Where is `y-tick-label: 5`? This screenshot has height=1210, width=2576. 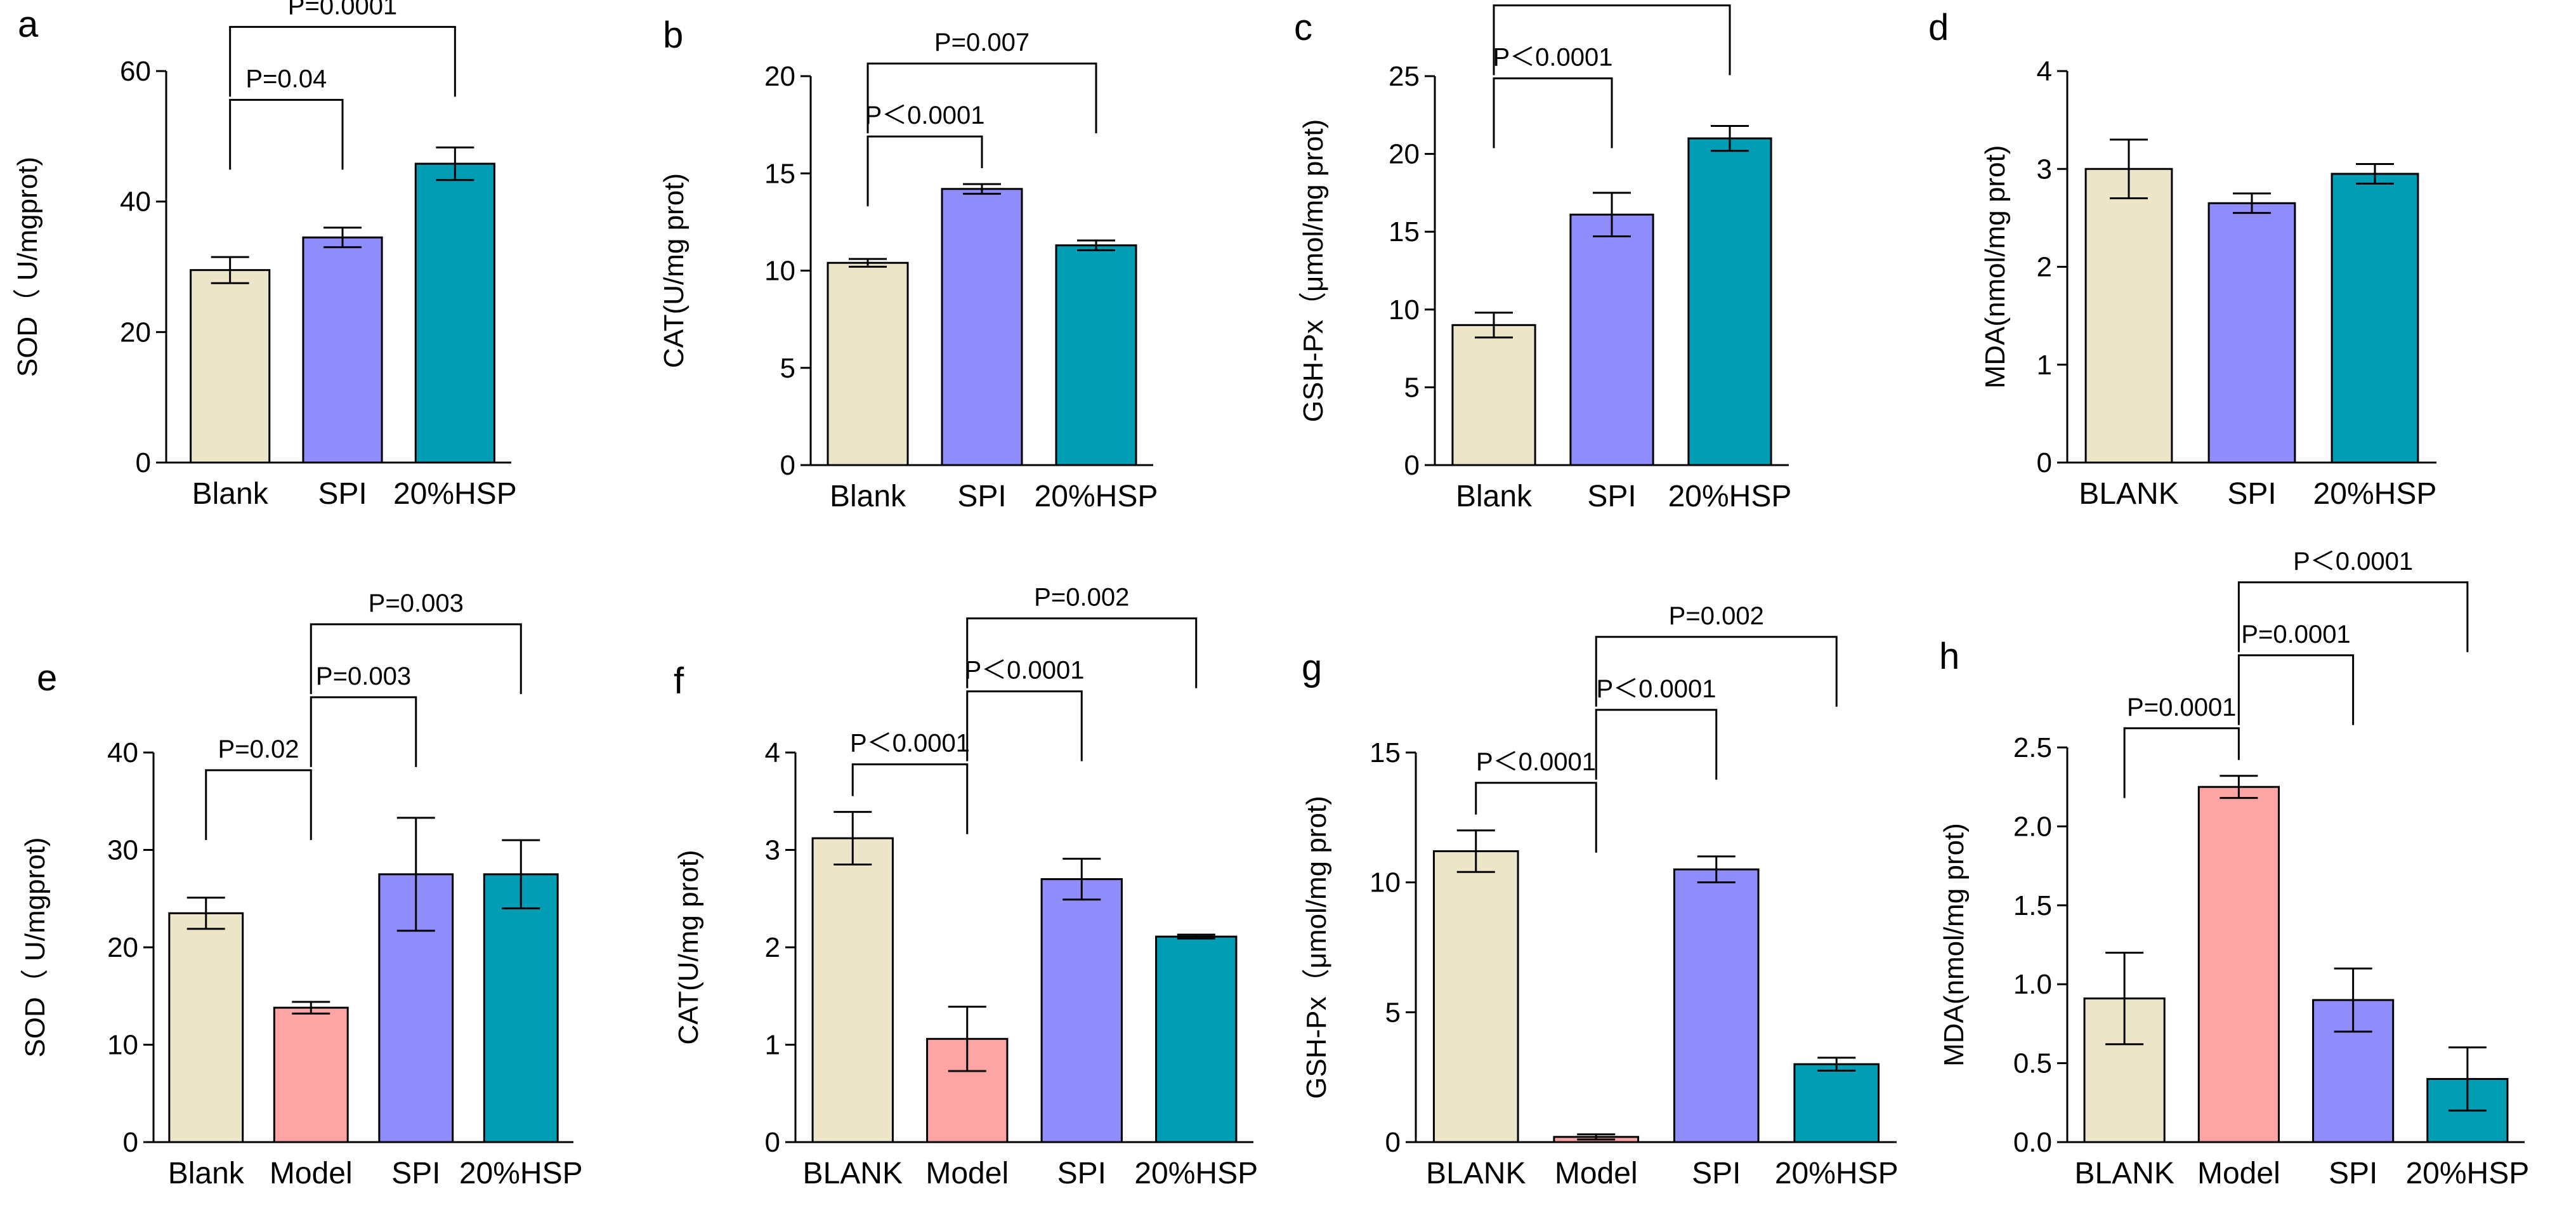 y-tick-label: 5 is located at coordinates (788, 368).